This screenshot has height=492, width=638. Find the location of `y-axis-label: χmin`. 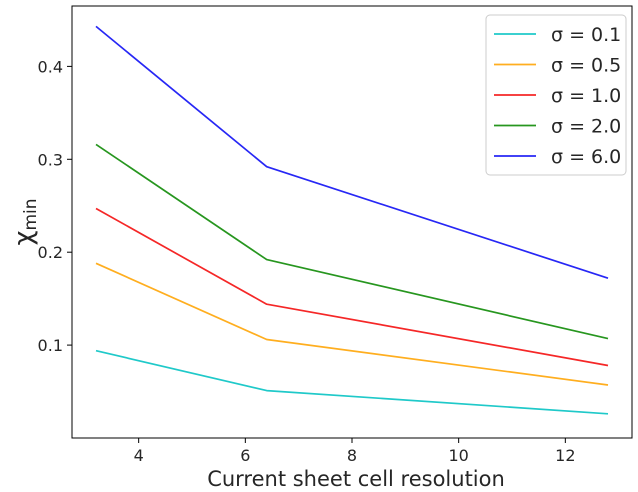

y-axis-label: χmin is located at coordinates (25, 221).